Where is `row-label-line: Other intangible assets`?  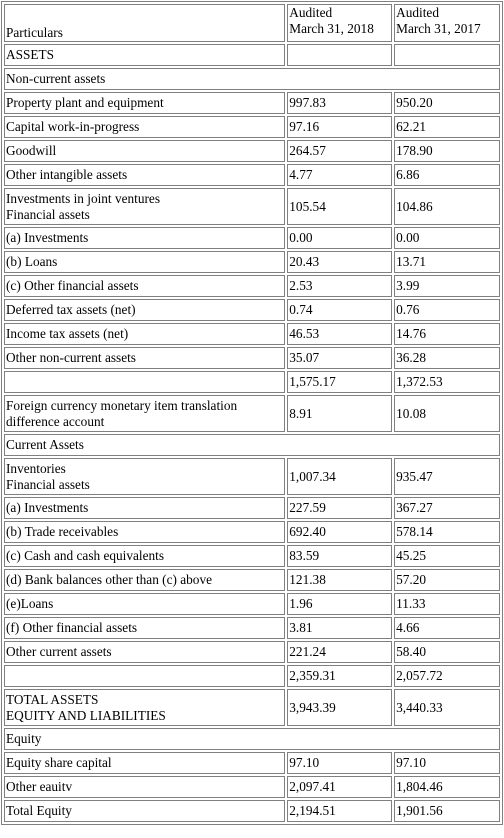 row-label-line: Other intangible assets is located at coordinates (67, 174).